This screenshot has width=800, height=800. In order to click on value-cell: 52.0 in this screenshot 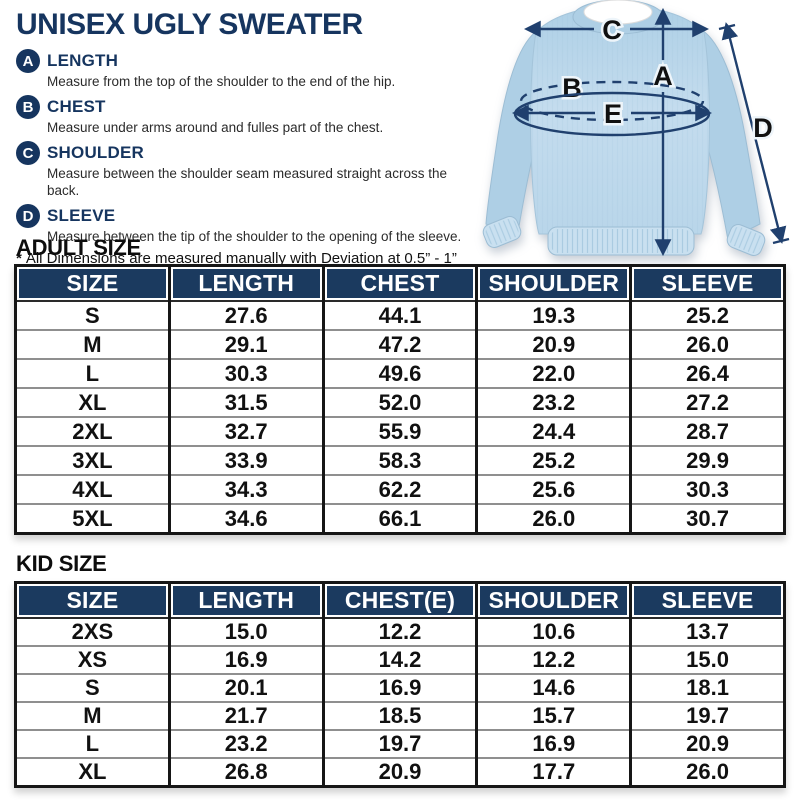, I will do `click(399, 402)`.